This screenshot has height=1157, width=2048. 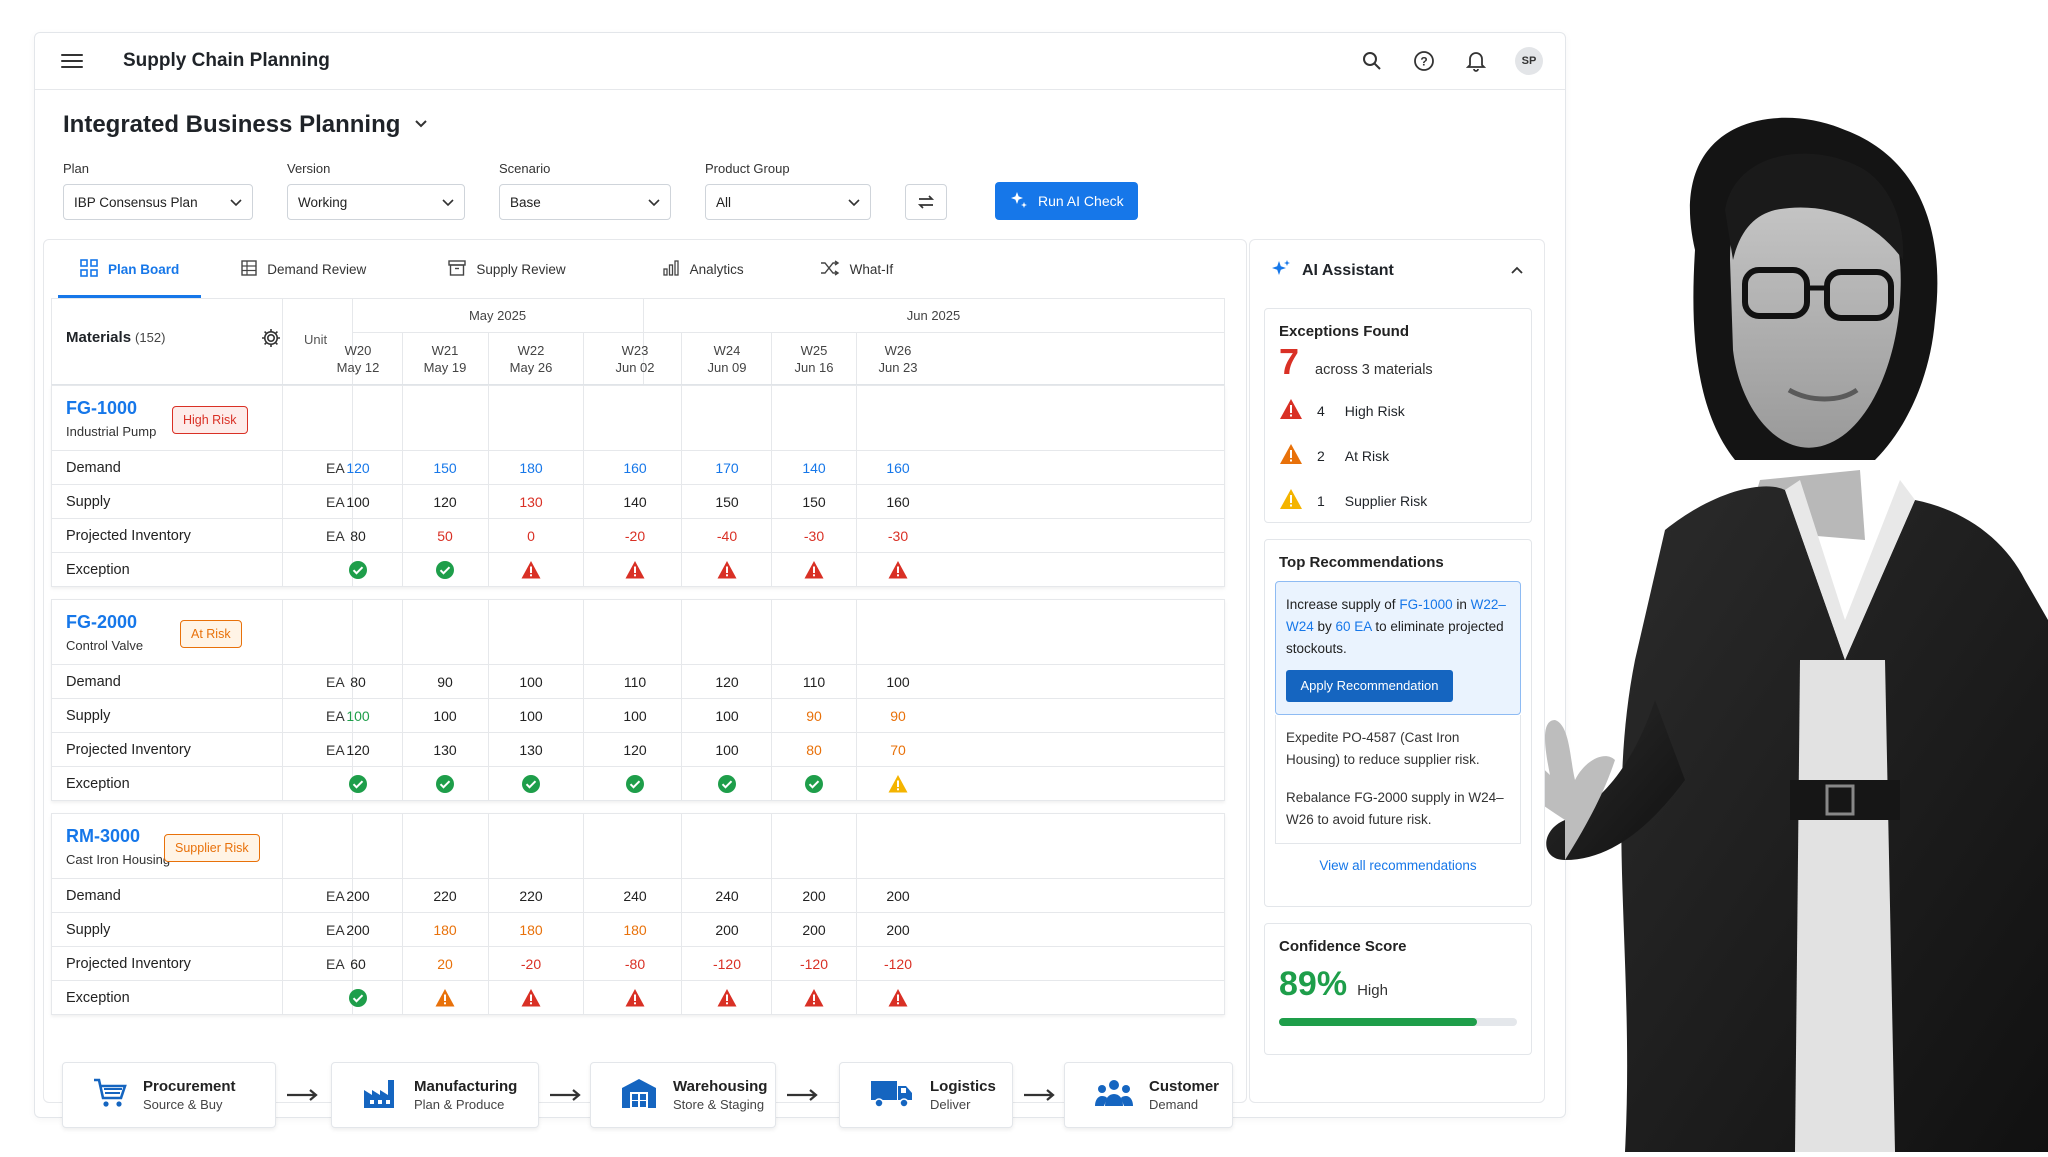 I want to click on version-select: Working, so click(x=376, y=202).